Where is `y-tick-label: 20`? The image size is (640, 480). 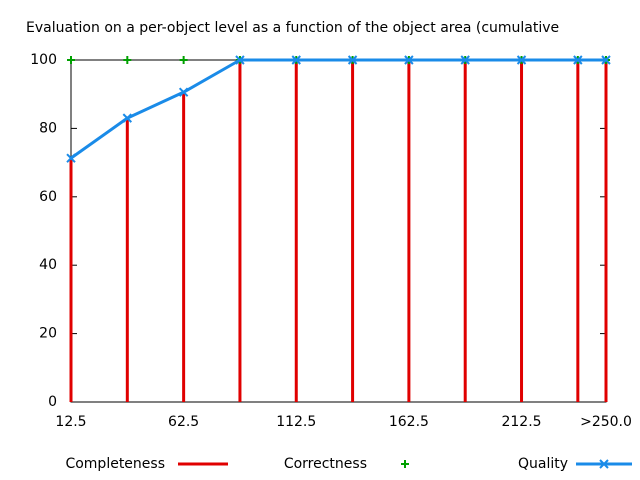 y-tick-label: 20 is located at coordinates (48, 334).